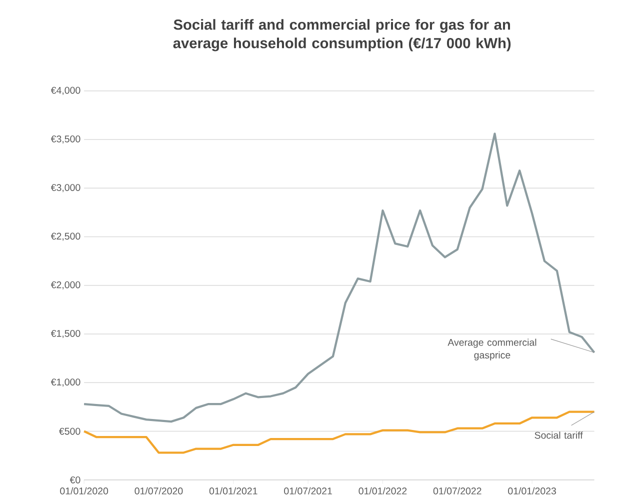 This screenshot has height=502, width=618. Describe the element at coordinates (84, 490) in the screenshot. I see `x-tick-label: 01/01/2020` at that location.